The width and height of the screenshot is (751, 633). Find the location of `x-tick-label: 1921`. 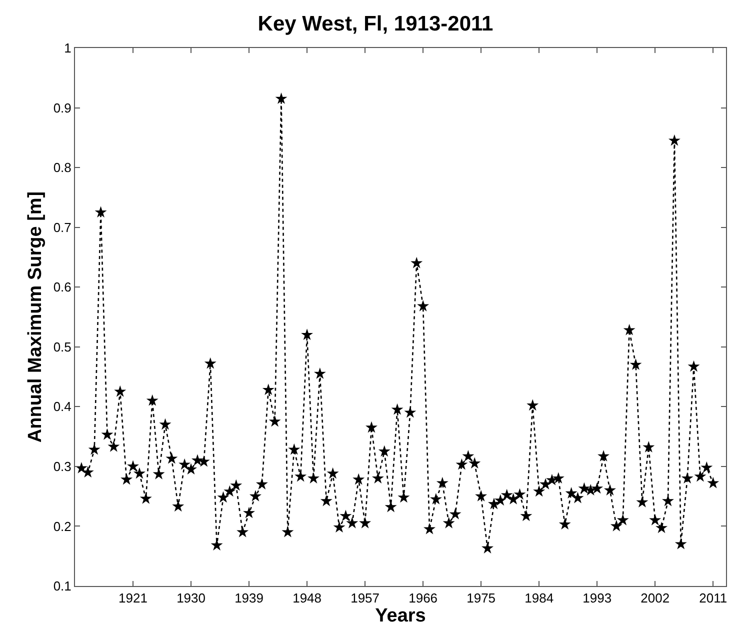

x-tick-label: 1921 is located at coordinates (133, 598).